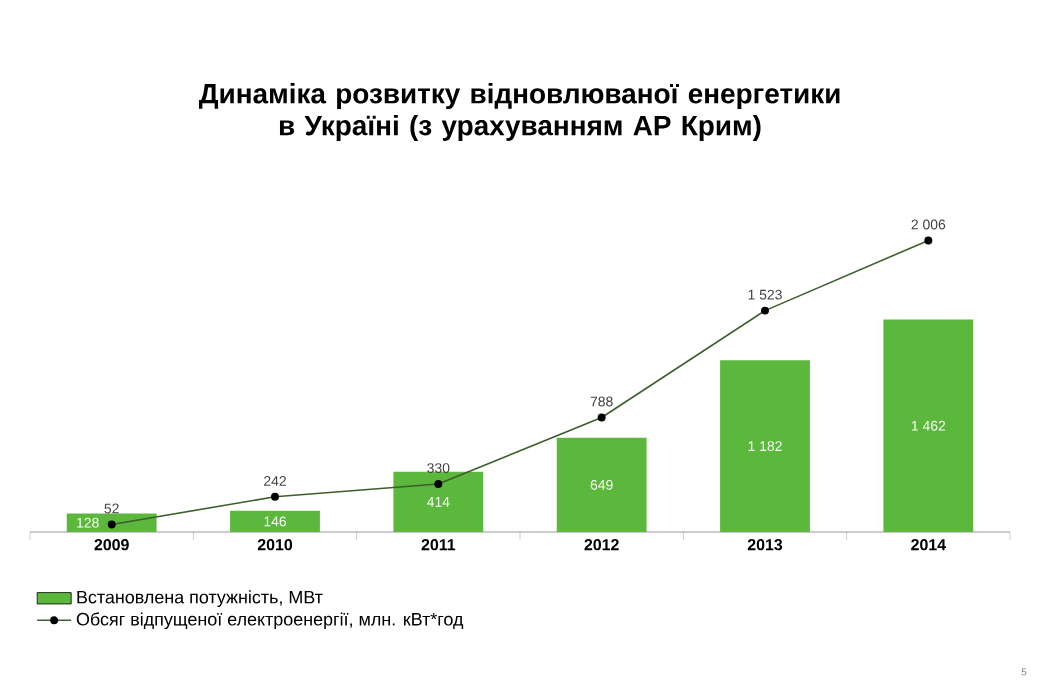 Image resolution: width=1042 pixels, height=696 pixels. I want to click on chart-title: Динаміка розвитку відновлюваної енергетики в Україні (з урахуванням АР Крим), so click(519, 112).